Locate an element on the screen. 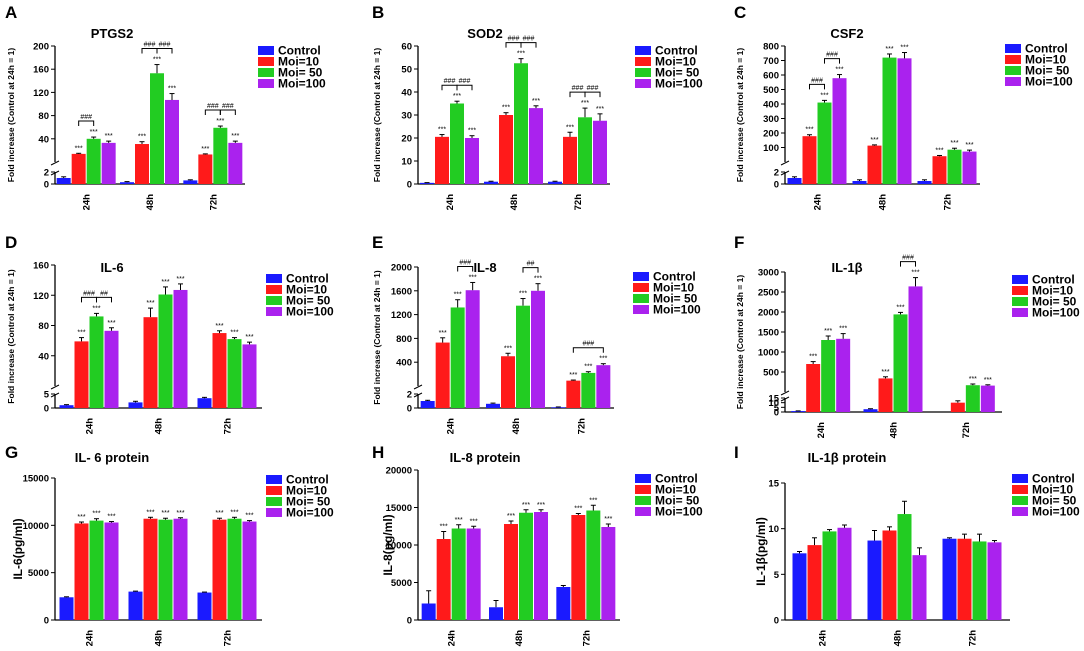 Image resolution: width=1084 pixels, height=651 pixels. y-tick-label: 120 is located at coordinates (41, 296).